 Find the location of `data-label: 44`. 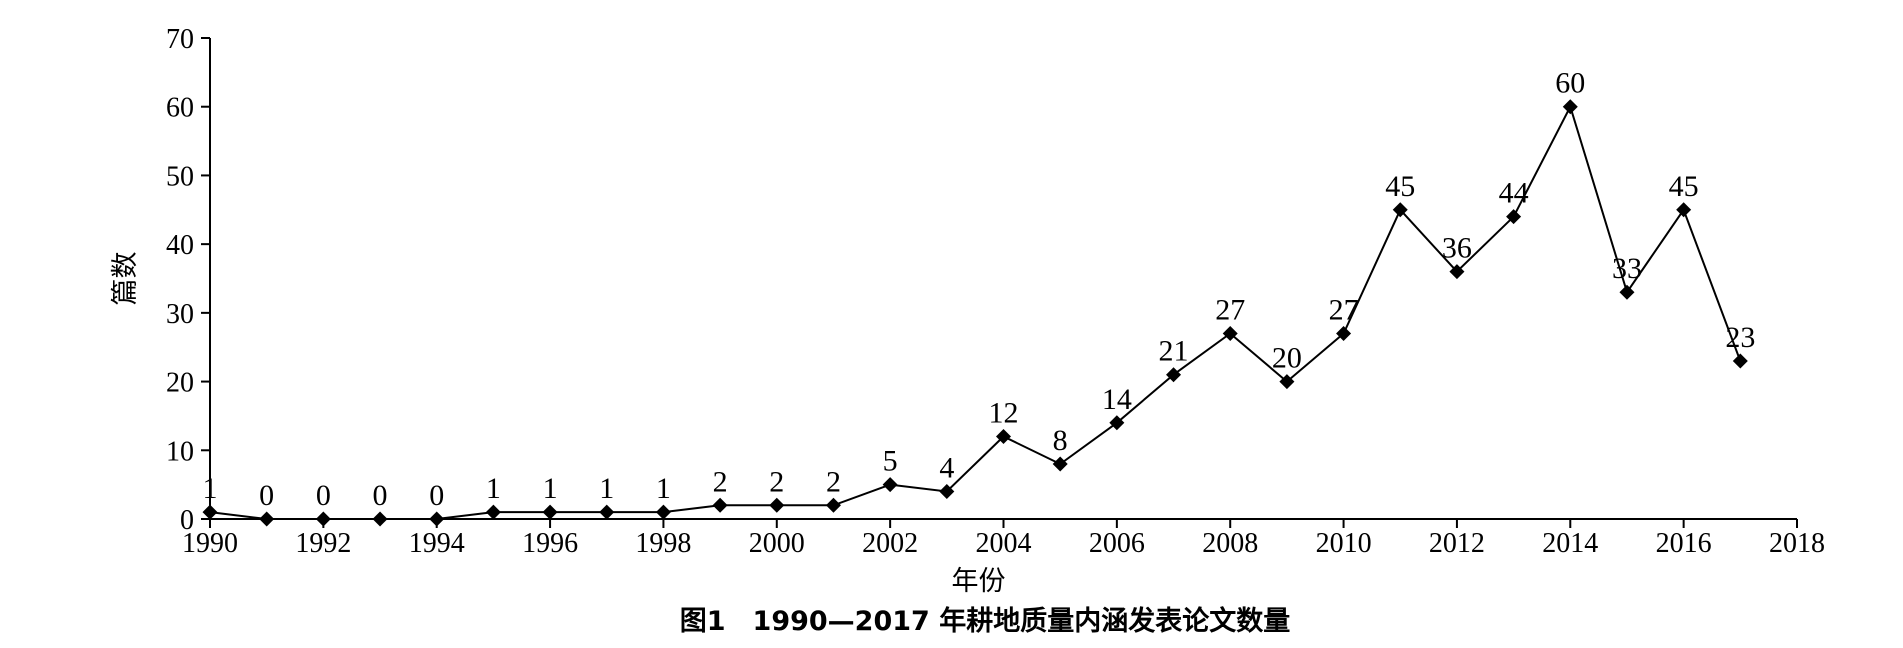

data-label: 44 is located at coordinates (1514, 193).